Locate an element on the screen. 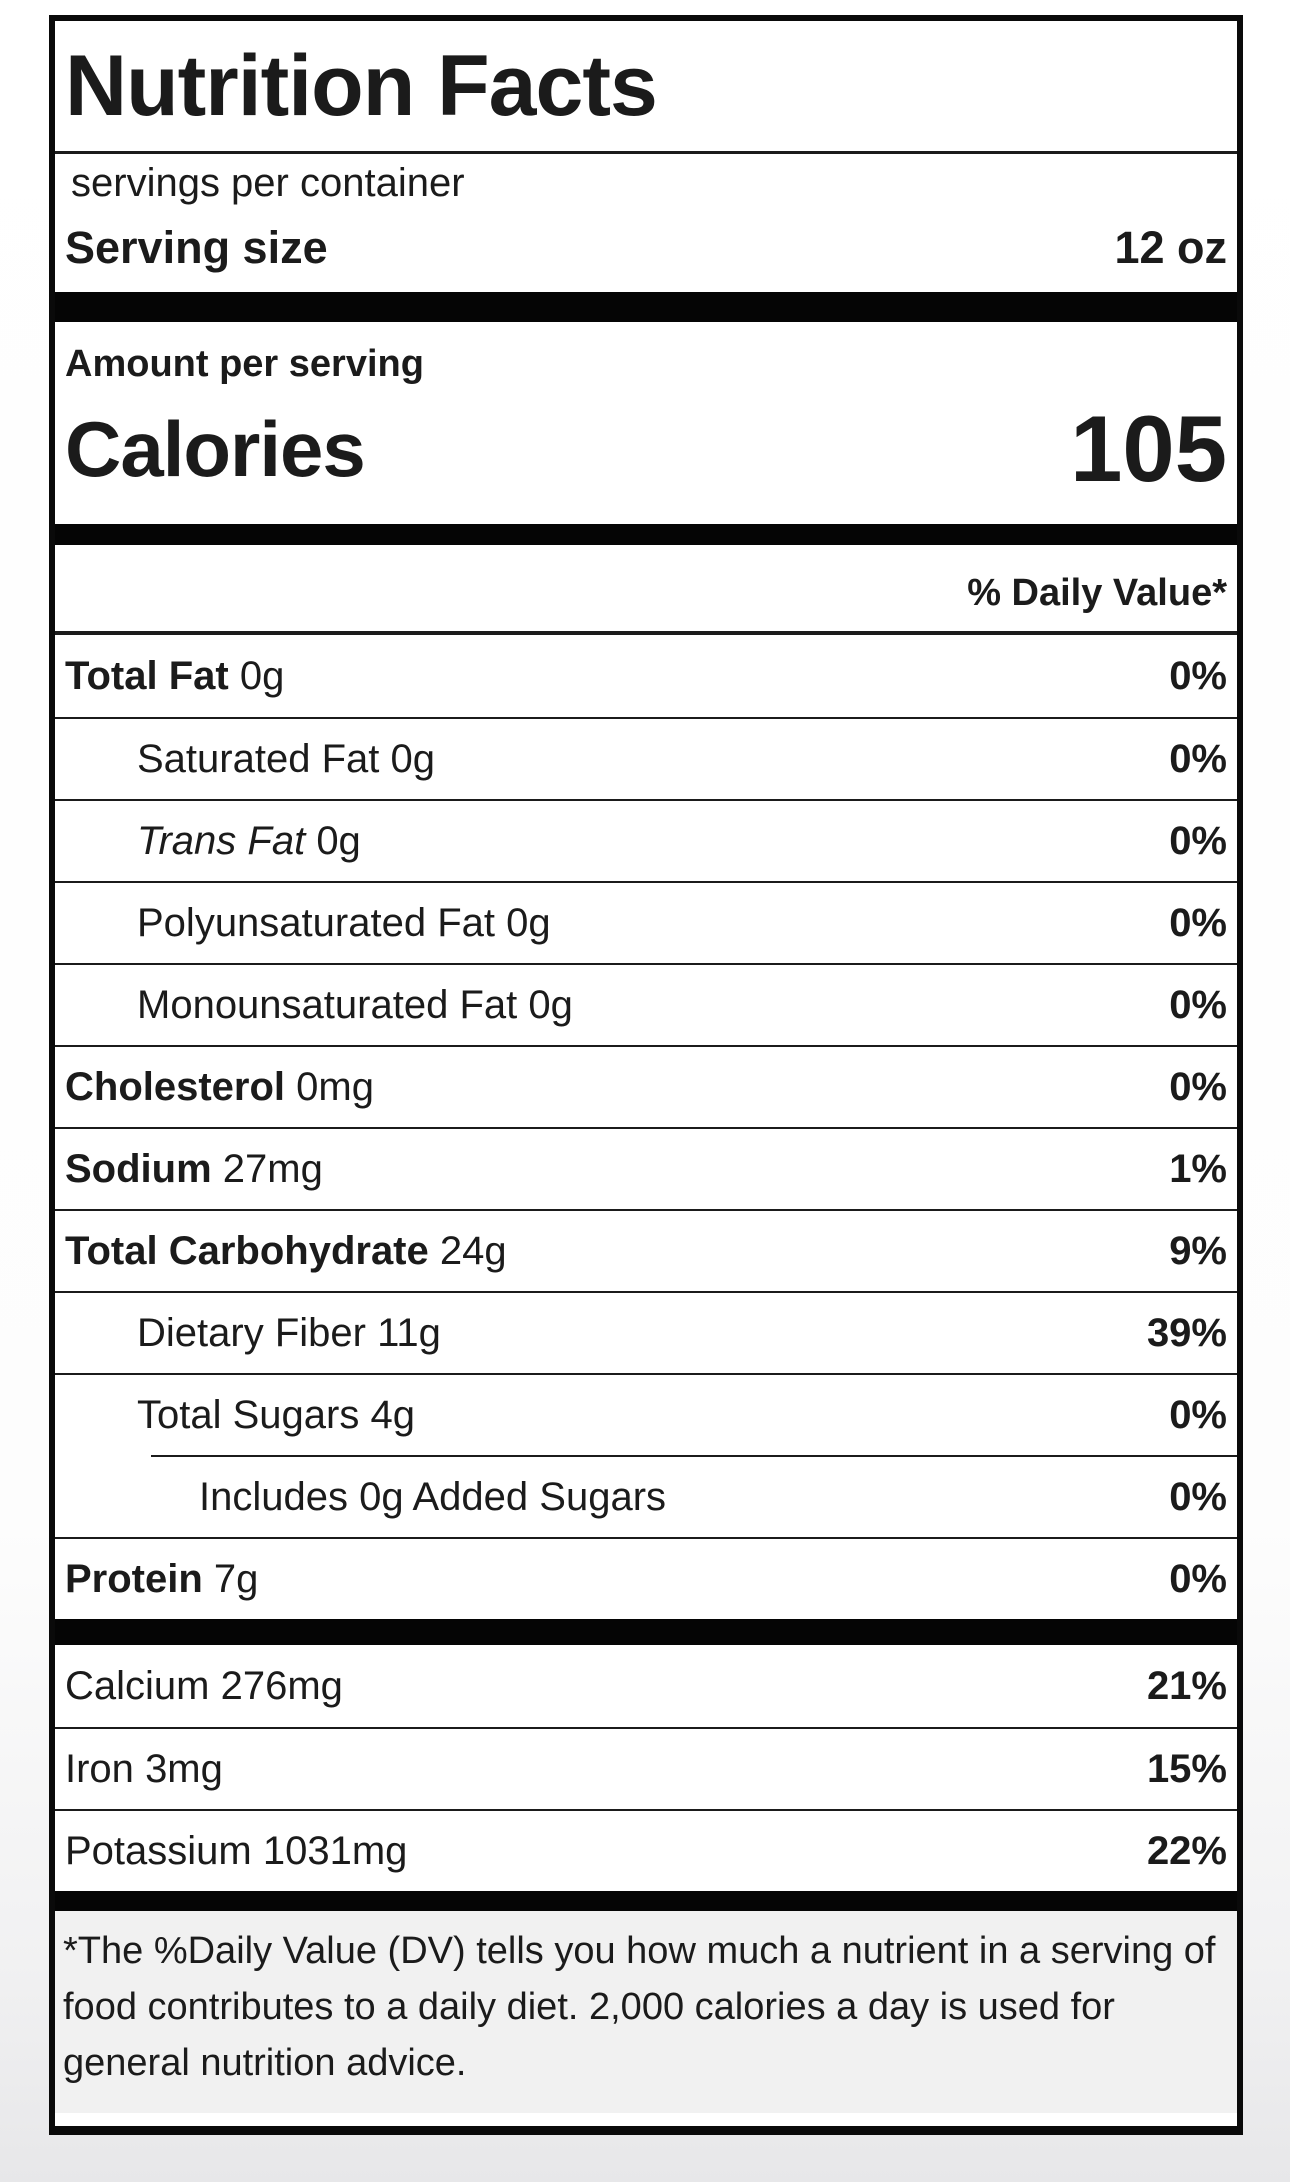 This screenshot has height=2182, width=1290. row-content: Polyunsaturated Fat 0g 0% is located at coordinates (646, 923).